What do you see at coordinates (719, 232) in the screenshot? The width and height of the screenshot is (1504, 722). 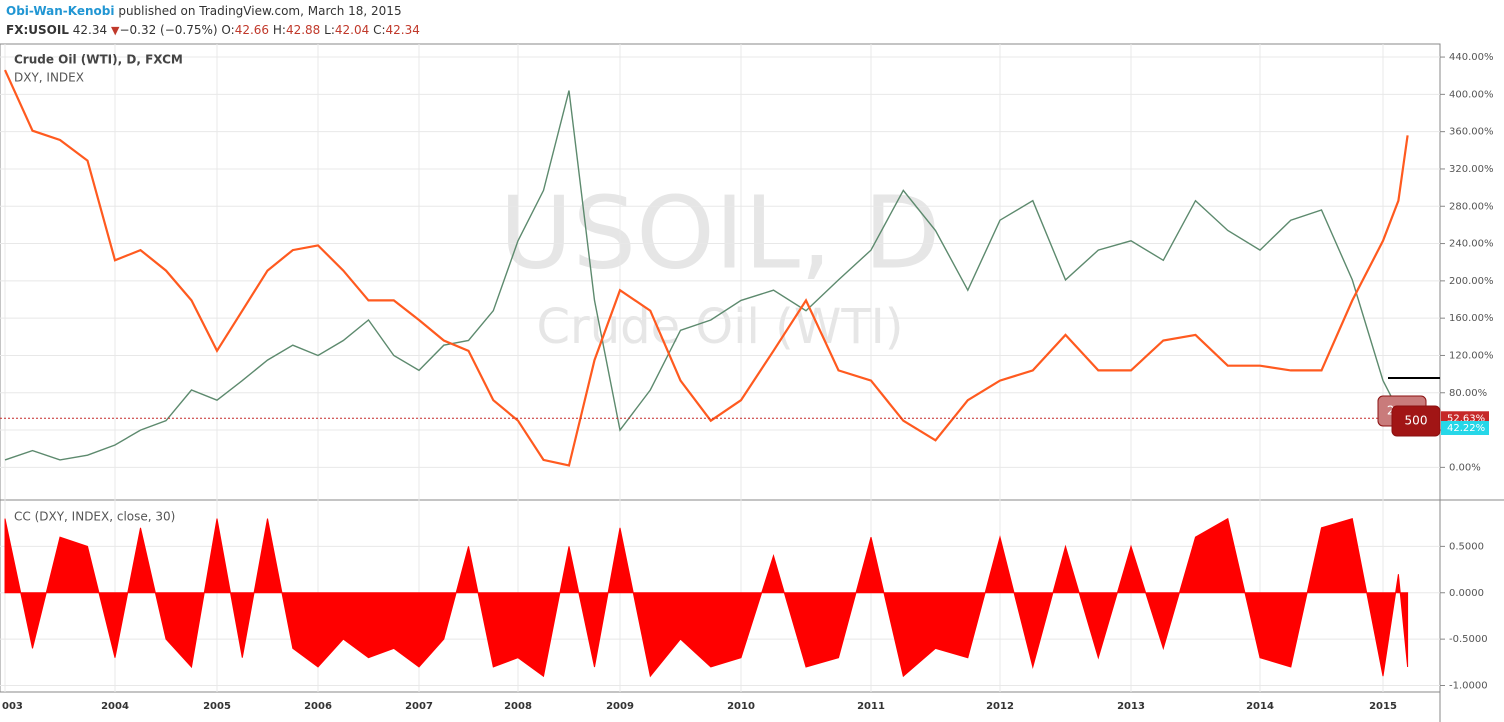 I see `watermark-text: USOIL, D` at bounding box center [719, 232].